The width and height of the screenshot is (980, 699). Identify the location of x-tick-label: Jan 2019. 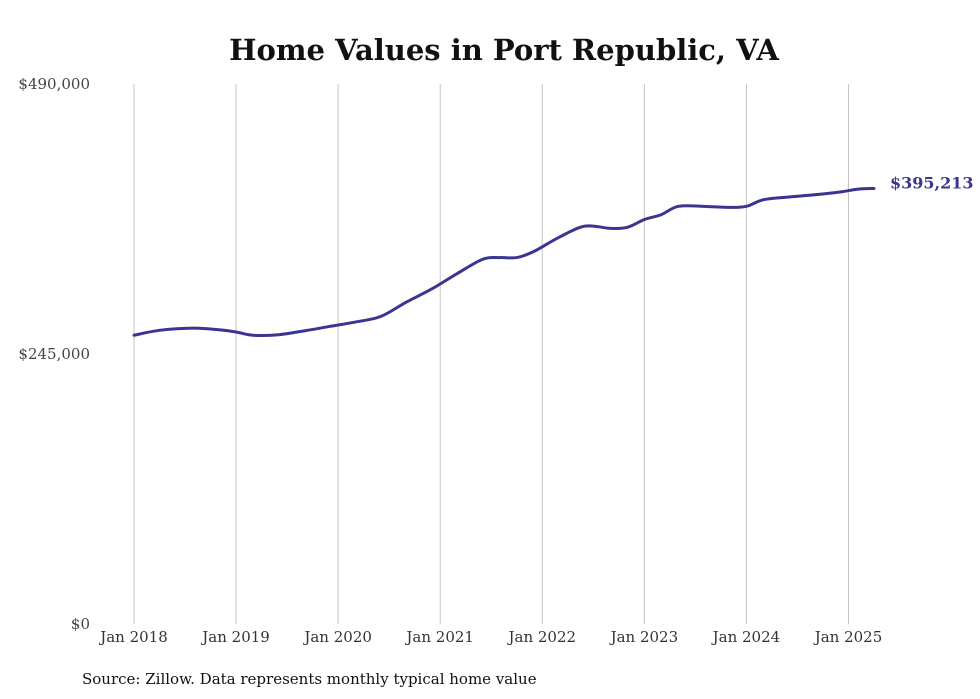
(235, 637).